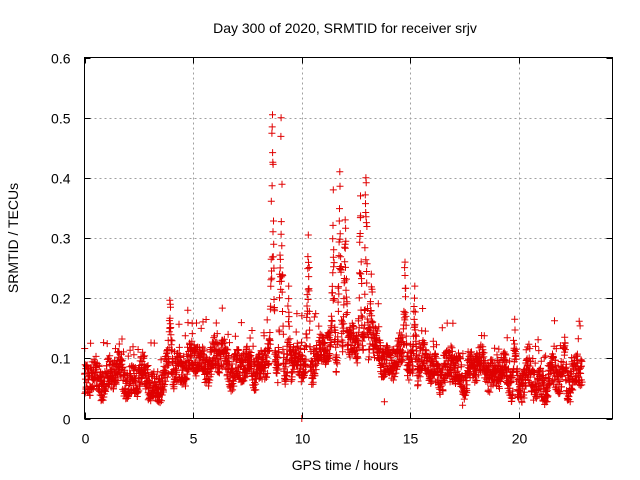 This screenshot has width=640, height=480. I want to click on y-axis-title: SRMTID / TECUs, so click(13, 238).